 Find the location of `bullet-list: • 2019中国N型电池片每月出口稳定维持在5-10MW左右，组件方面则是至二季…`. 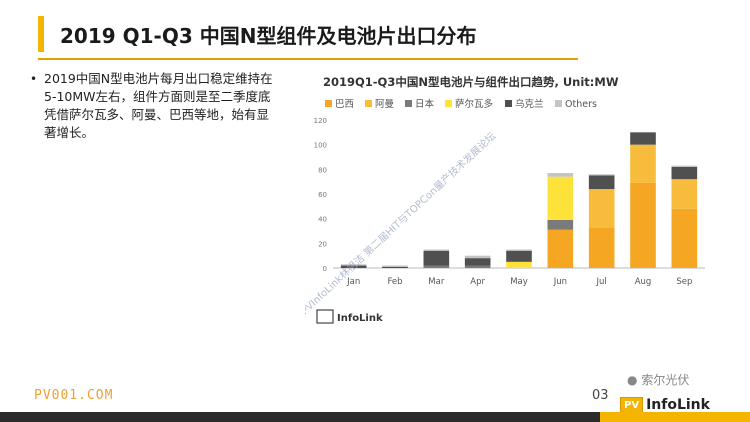

bullet-list: • 2019中国N型电池片每月出口稳定维持在5-10MW左右，组件方面则是至二季… is located at coordinates (155, 106).